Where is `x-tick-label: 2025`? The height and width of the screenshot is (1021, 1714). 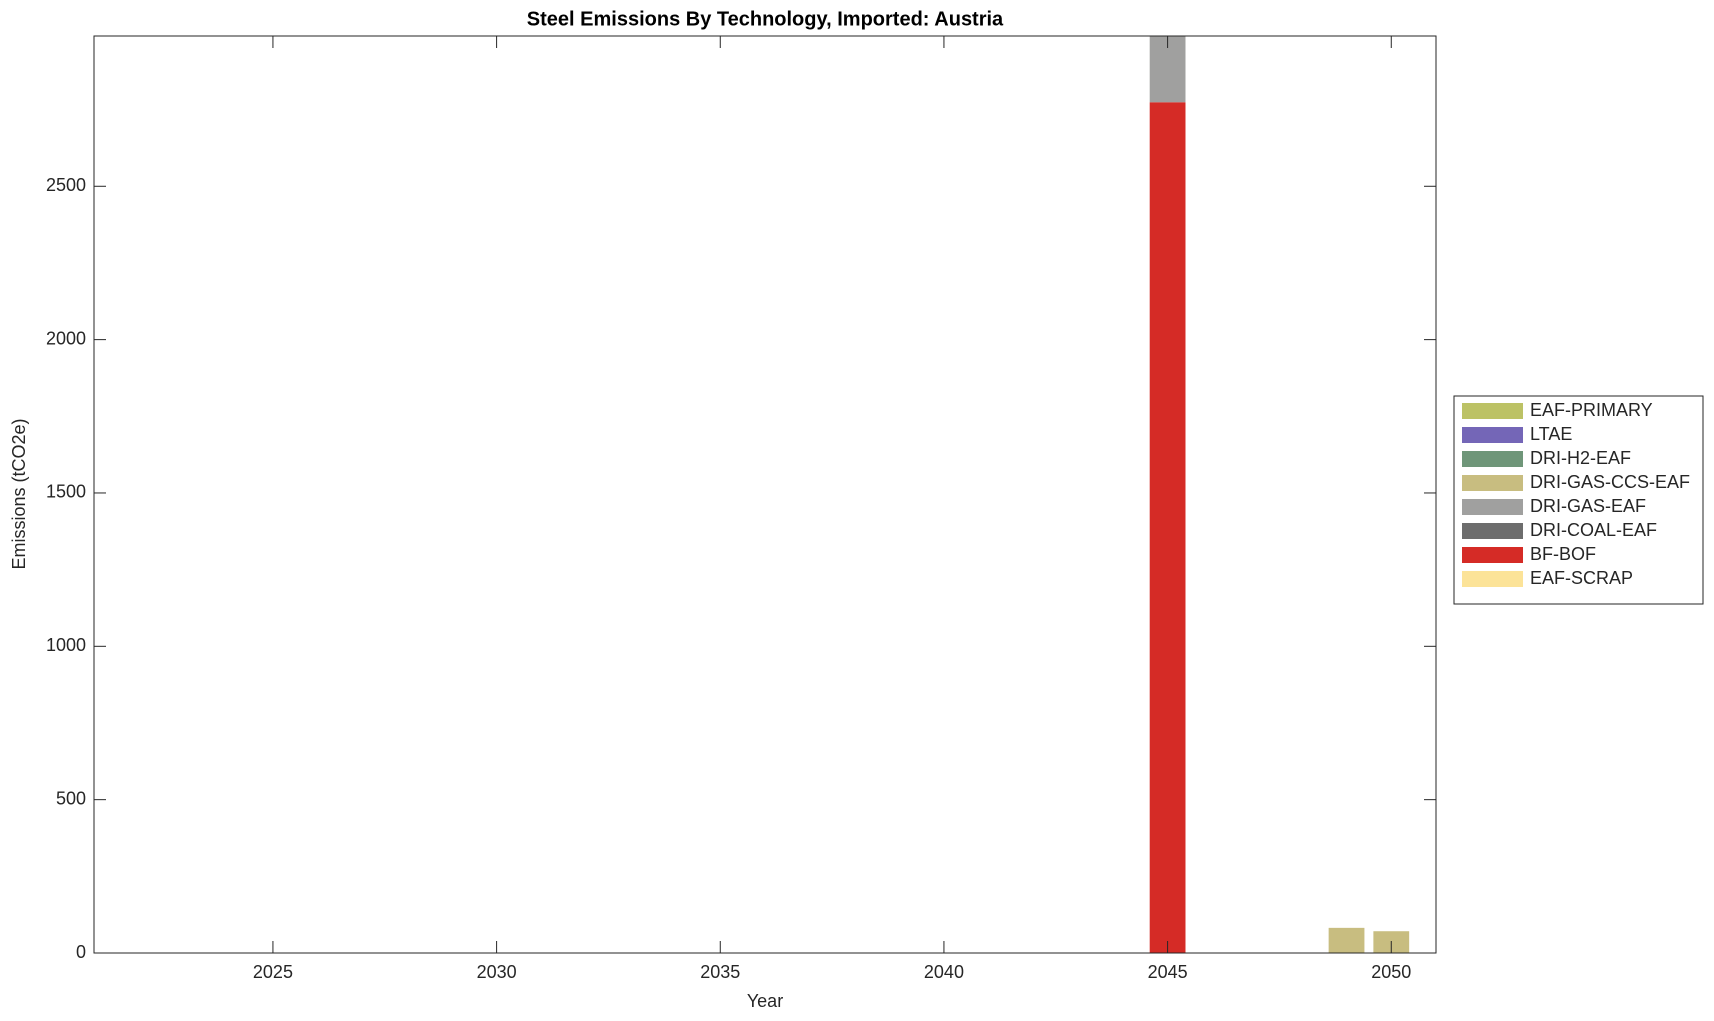
x-tick-label: 2025 is located at coordinates (273, 972).